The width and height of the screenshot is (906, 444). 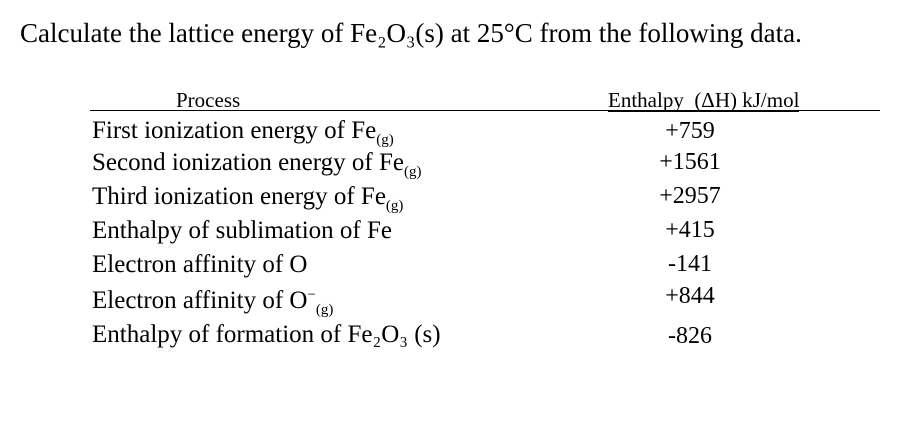 I want to click on header-rule, so click(x=485, y=110).